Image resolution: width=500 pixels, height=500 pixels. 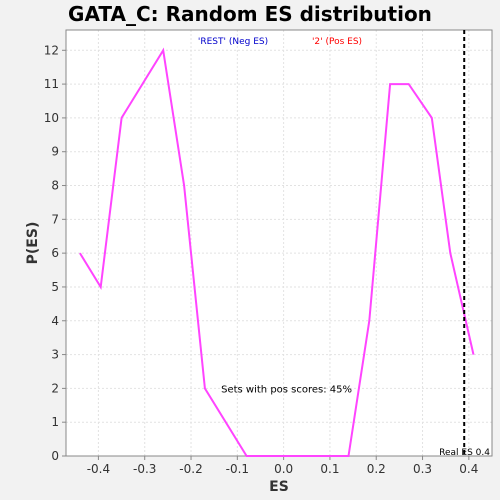 I want to click on y-axis-title: P(ES), so click(x=33, y=243).